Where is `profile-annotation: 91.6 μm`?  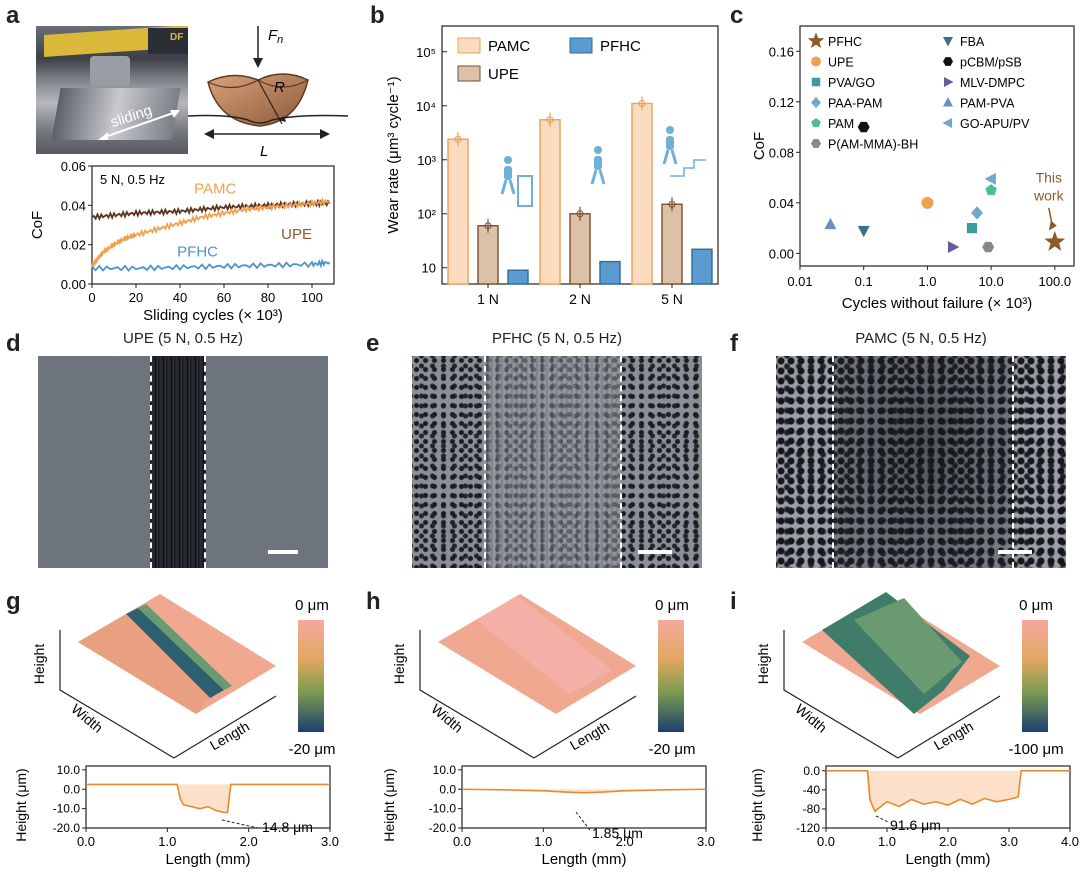 profile-annotation: 91.6 μm is located at coordinates (915, 825).